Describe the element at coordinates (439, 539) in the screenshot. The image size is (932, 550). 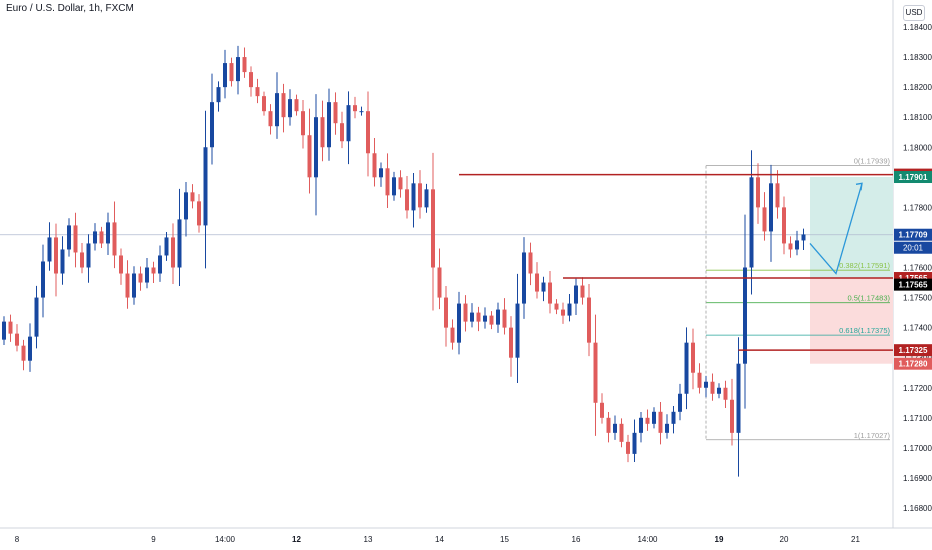
I see `time-tick-label: 14` at that location.